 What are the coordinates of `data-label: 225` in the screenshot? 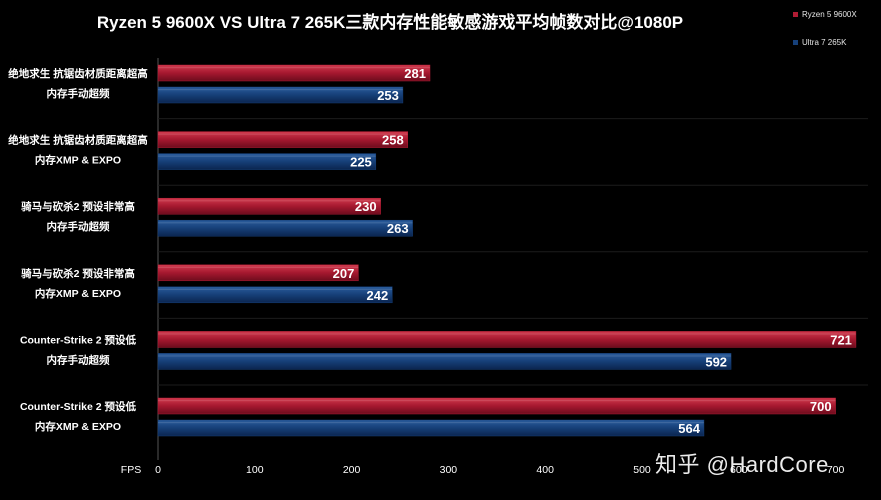 It's located at (361, 162).